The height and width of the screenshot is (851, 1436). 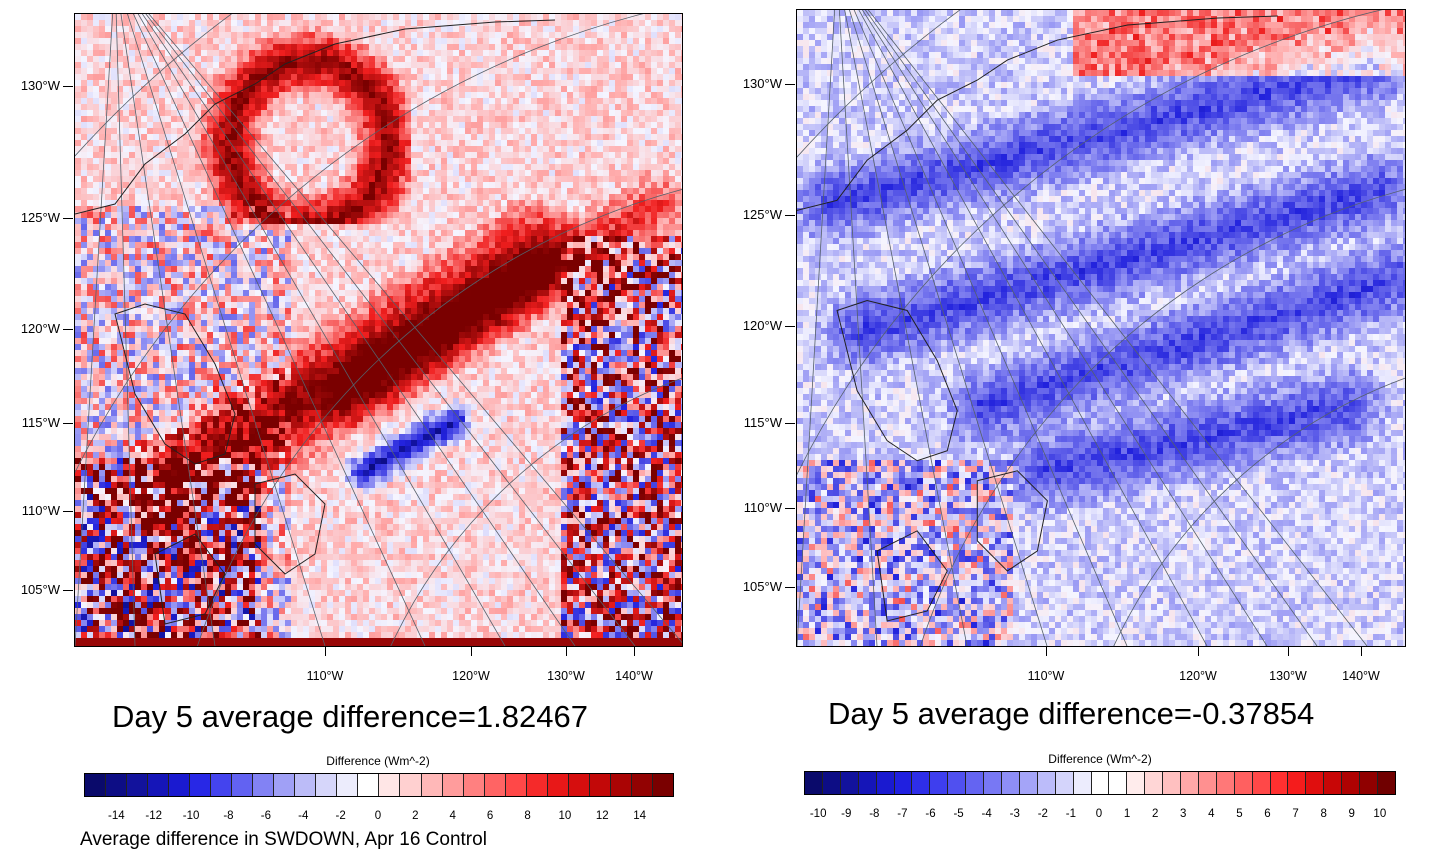 I want to click on colorbar-label: 7, so click(x=1296, y=814).